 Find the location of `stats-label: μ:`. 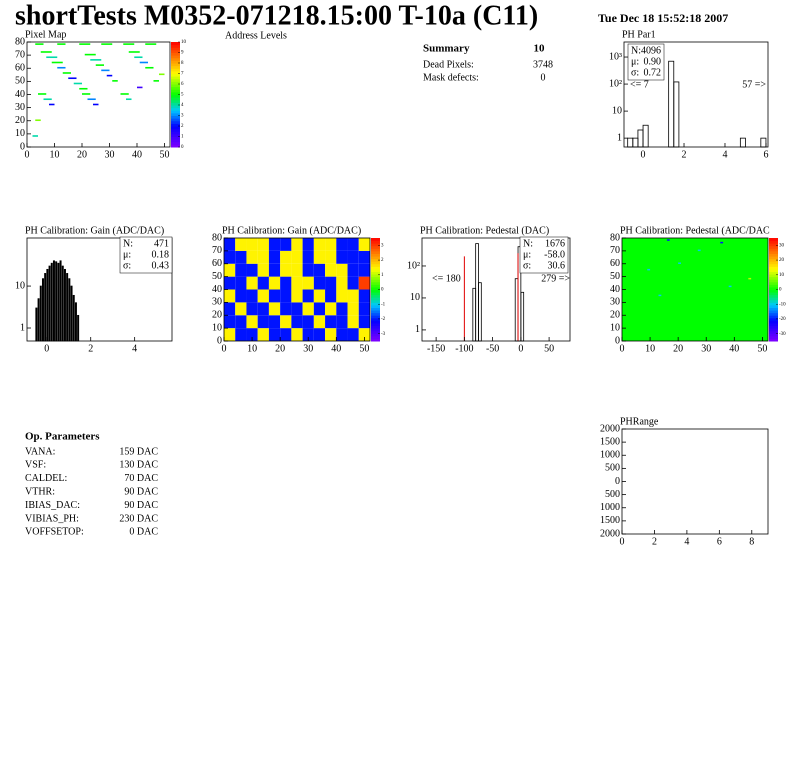

stats-label: μ: is located at coordinates (127, 254).